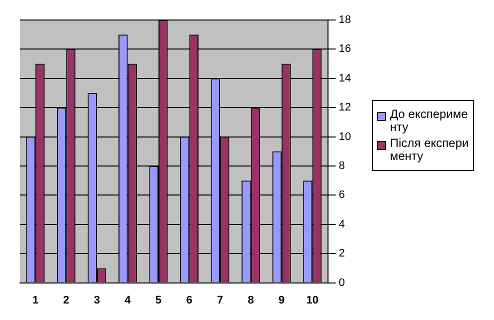 The width and height of the screenshot is (494, 320). What do you see at coordinates (189, 300) in the screenshot?
I see `x-tick-label: 6` at bounding box center [189, 300].